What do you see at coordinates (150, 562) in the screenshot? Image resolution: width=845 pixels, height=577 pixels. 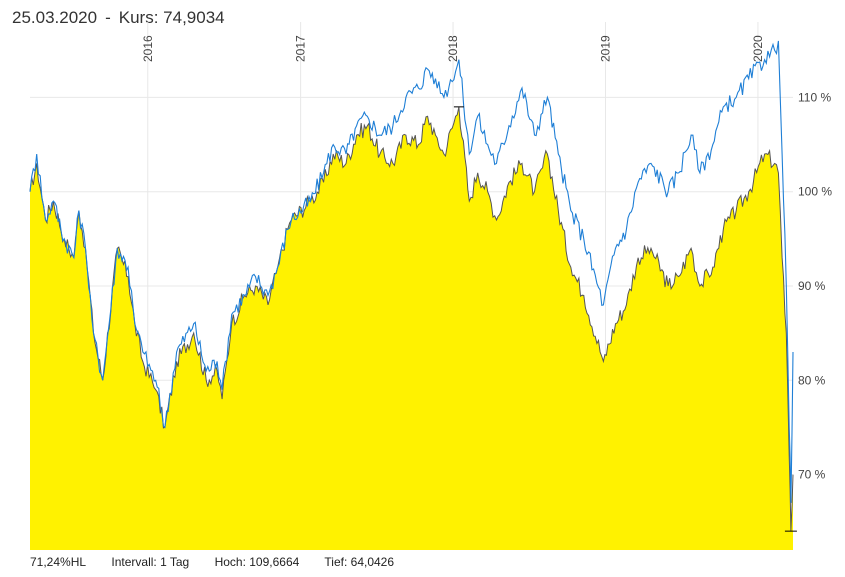 I see `footer-interval: Intervall: 1 Tag` at bounding box center [150, 562].